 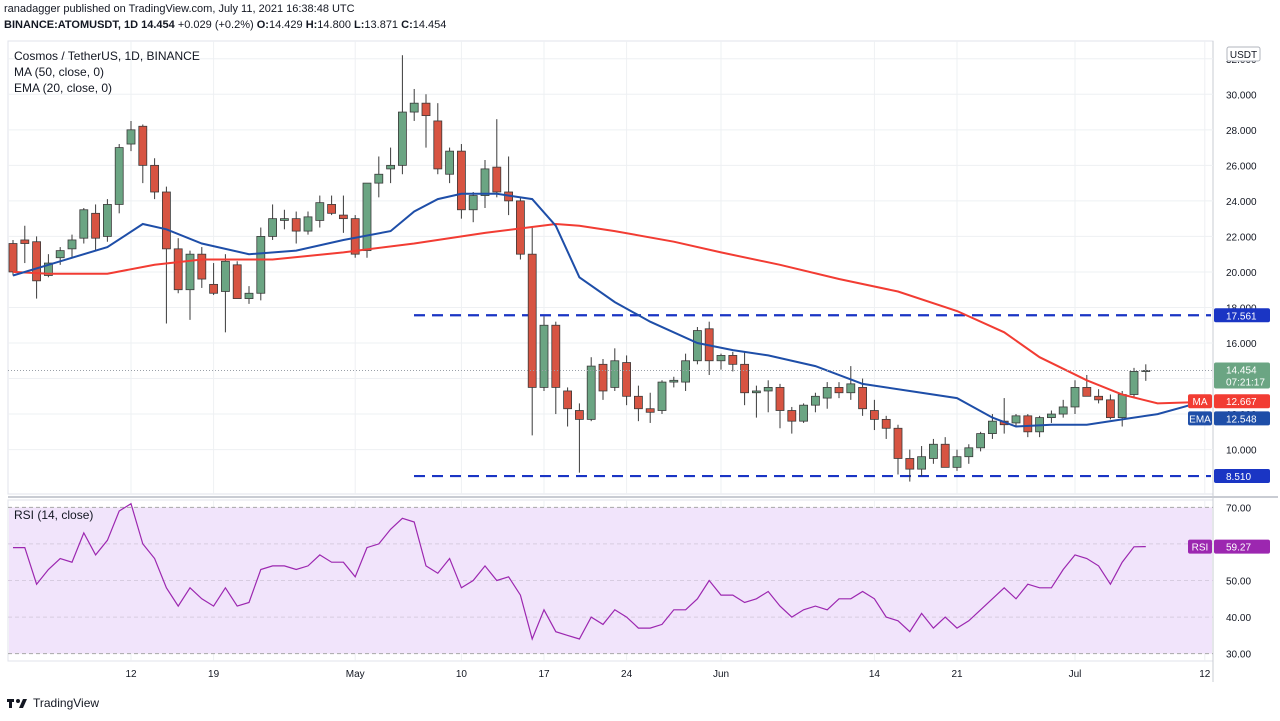 I want to click on rsi-name-tag-bg, so click(x=1200, y=546).